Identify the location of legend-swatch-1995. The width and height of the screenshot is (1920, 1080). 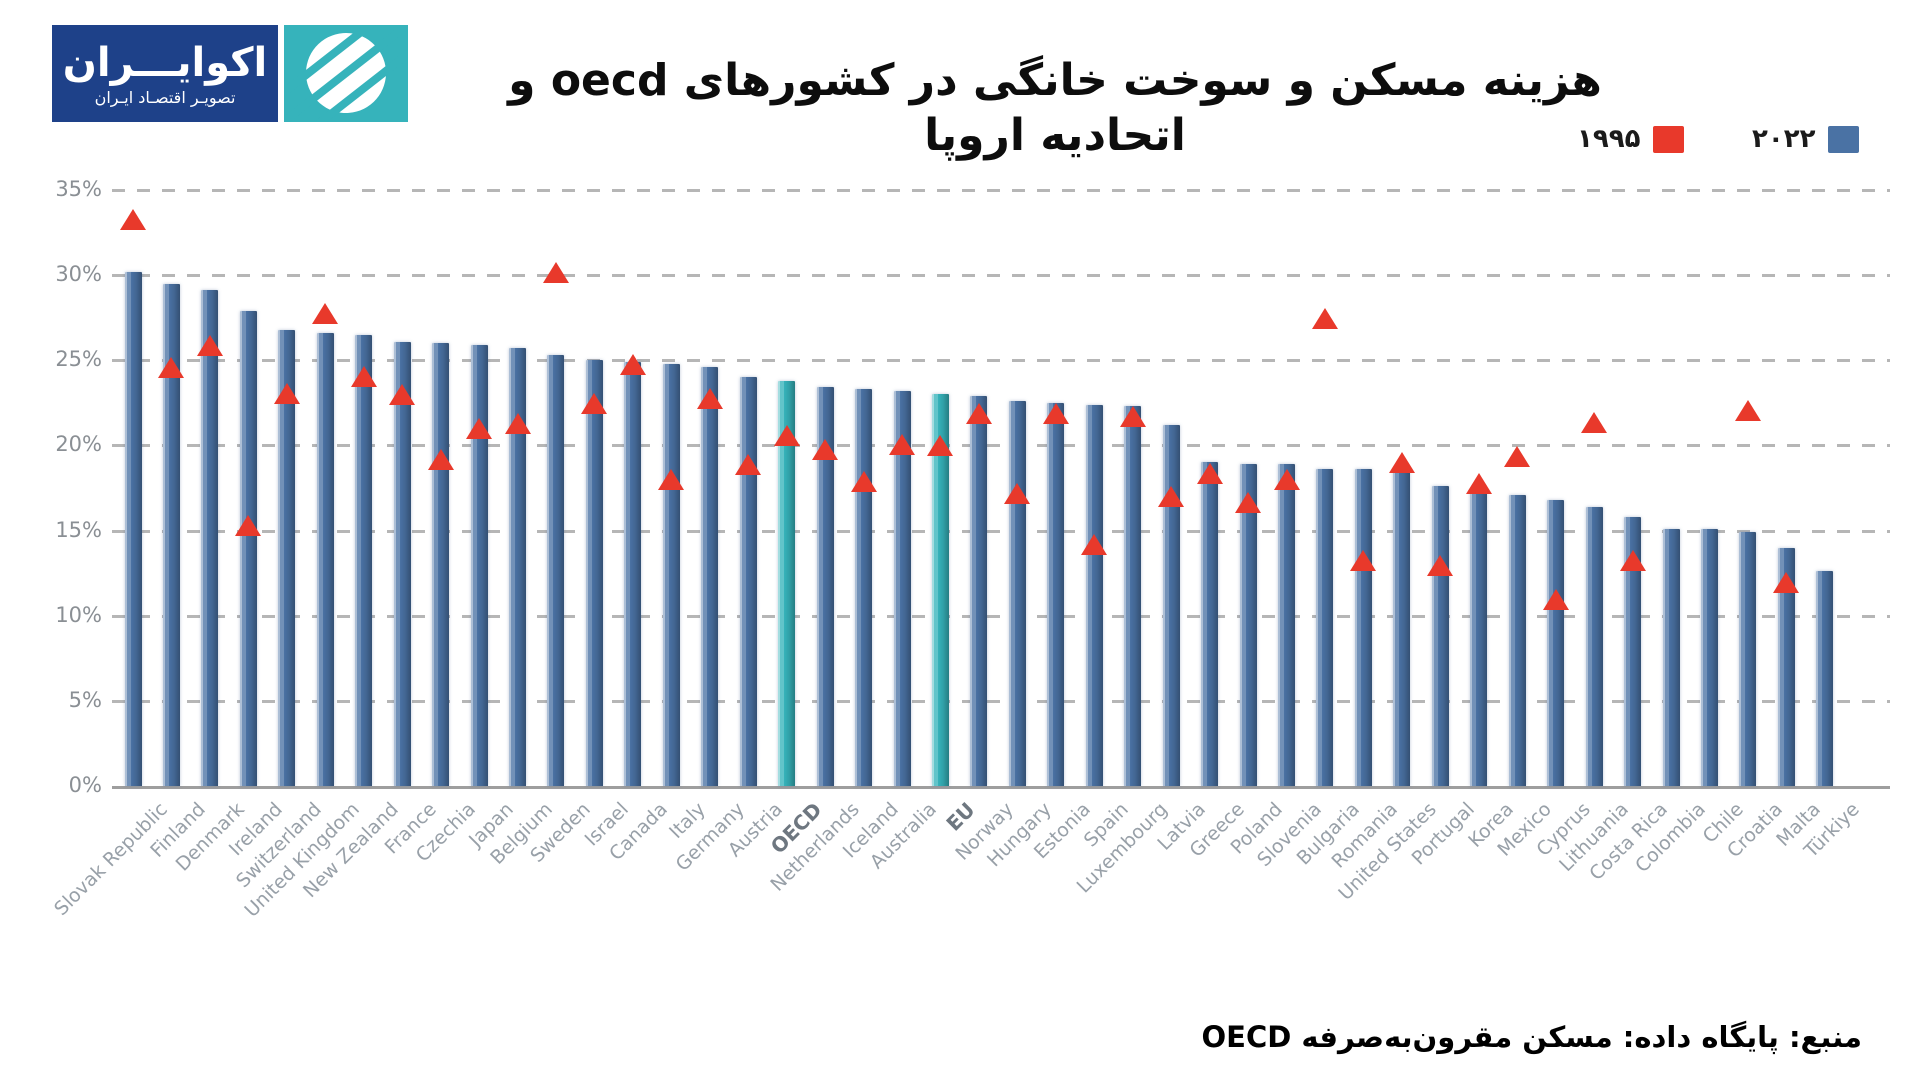
(1669, 139).